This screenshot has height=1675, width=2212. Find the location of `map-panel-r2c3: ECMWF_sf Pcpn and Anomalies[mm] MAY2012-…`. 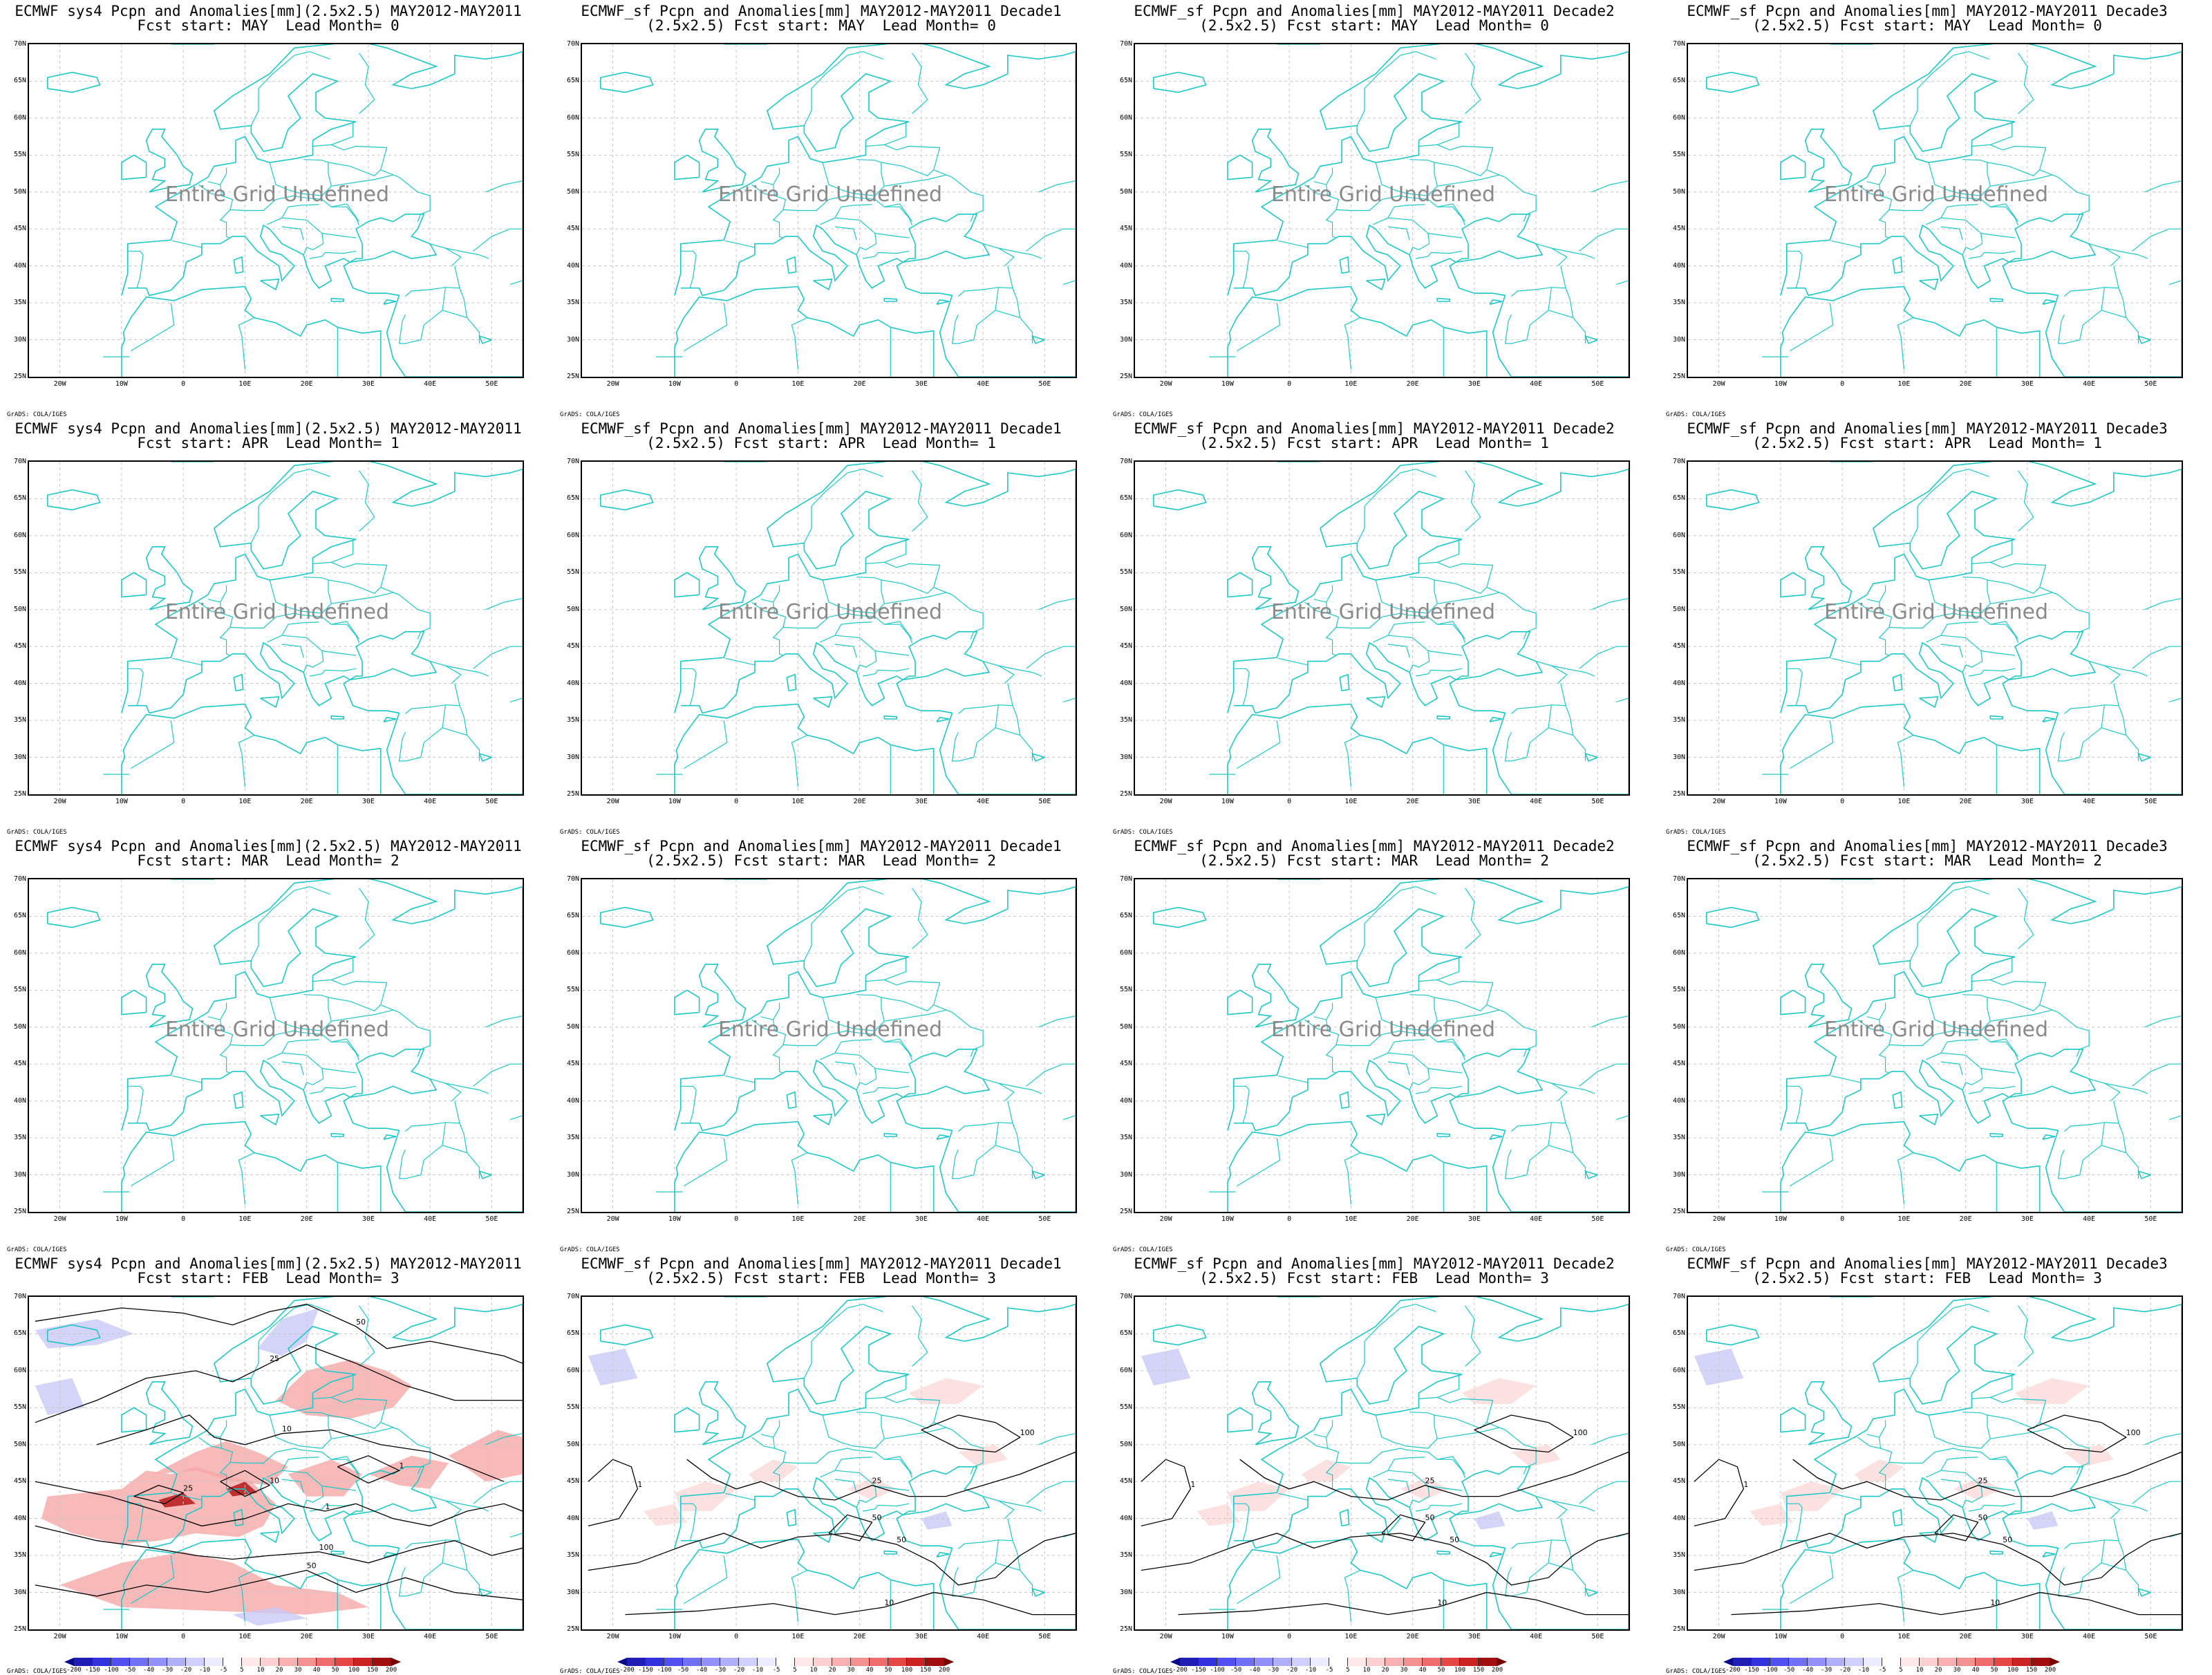

map-panel-r2c3: ECMWF_sf Pcpn and Anomalies[mm] MAY2012-… is located at coordinates (1374, 629).